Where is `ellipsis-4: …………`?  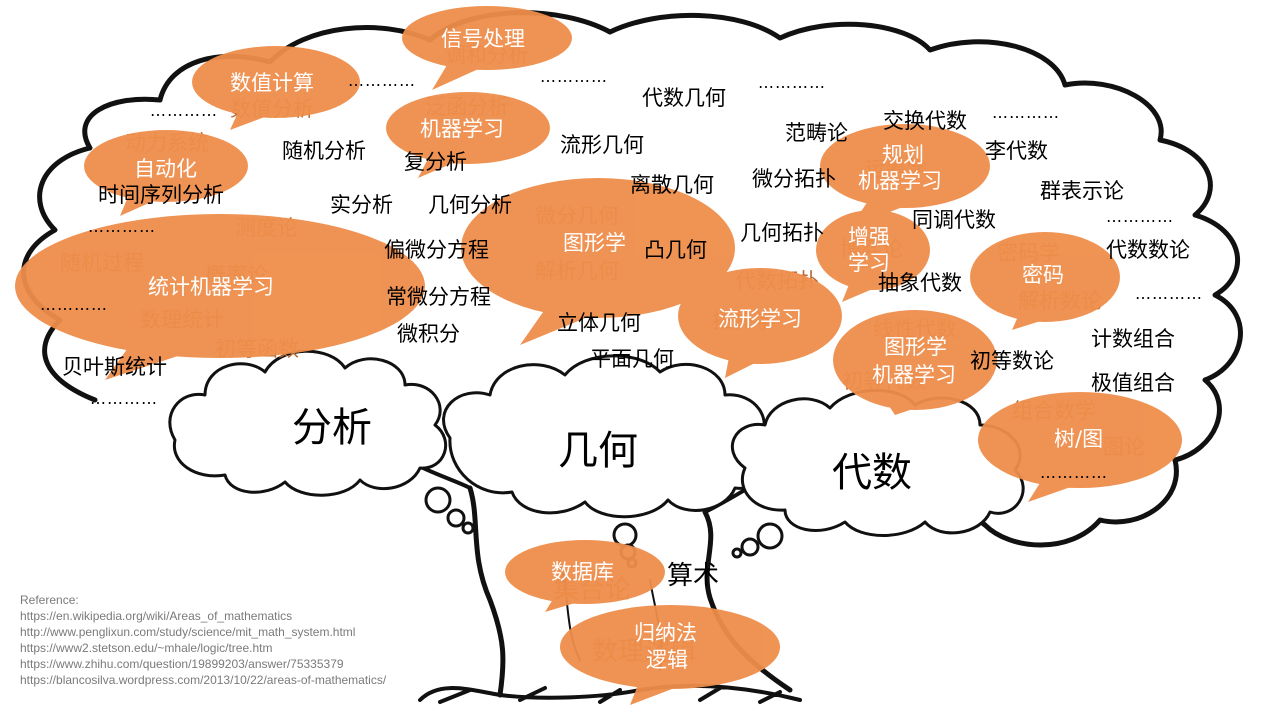
ellipsis-4: ………… is located at coordinates (1026, 112).